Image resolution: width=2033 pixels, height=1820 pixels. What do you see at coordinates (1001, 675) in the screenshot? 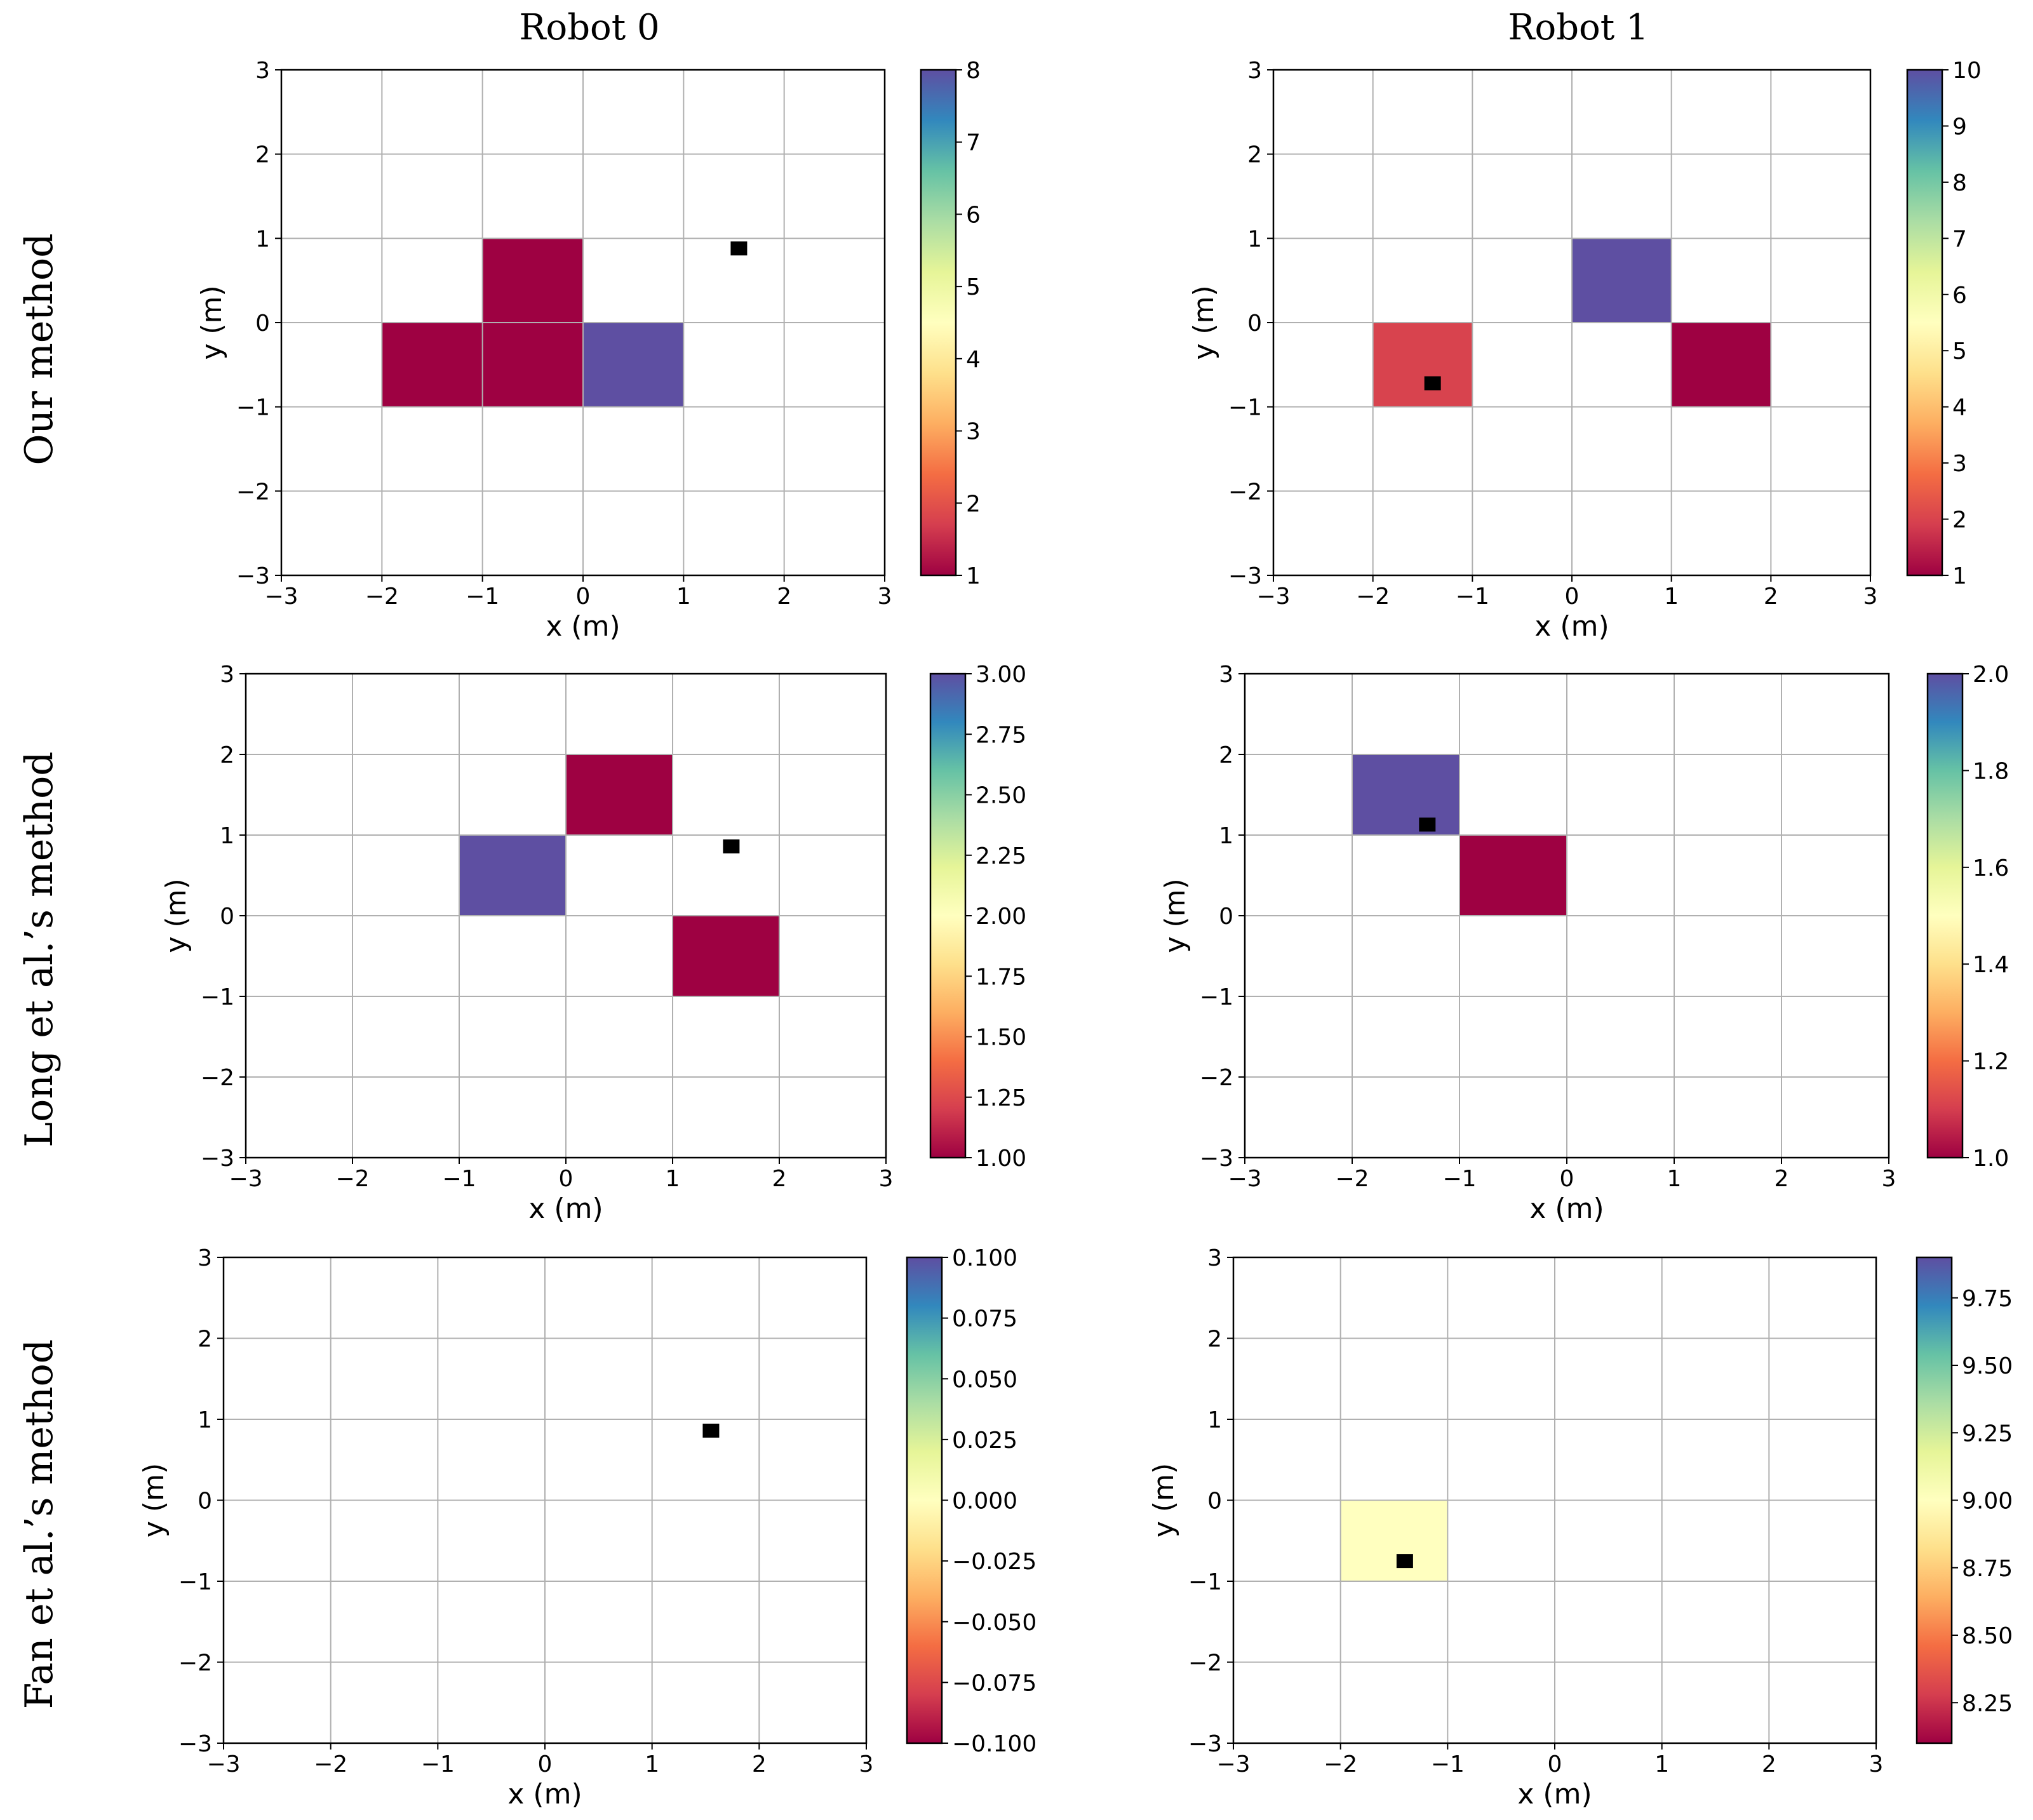
I see `colorbar-tick-label: 3.00` at bounding box center [1001, 675].